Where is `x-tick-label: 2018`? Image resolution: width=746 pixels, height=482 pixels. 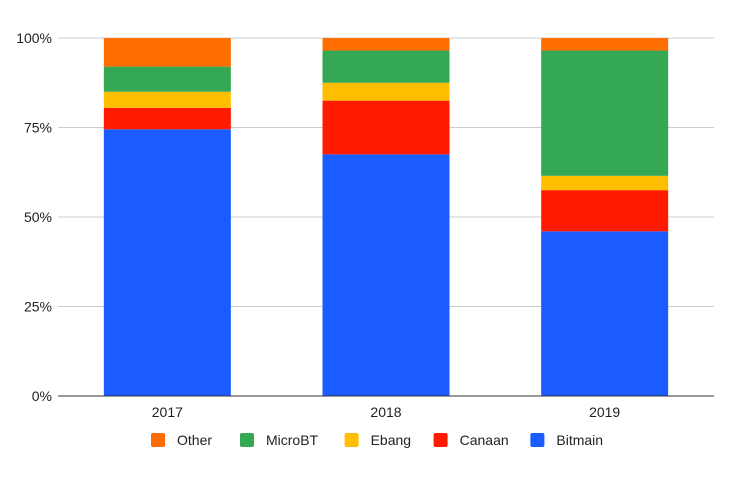 x-tick-label: 2018 is located at coordinates (385, 412).